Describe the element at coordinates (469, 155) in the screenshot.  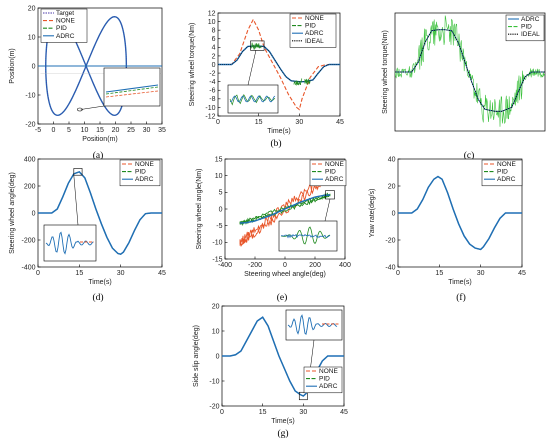
I see `subplot-caption: (c)` at that location.